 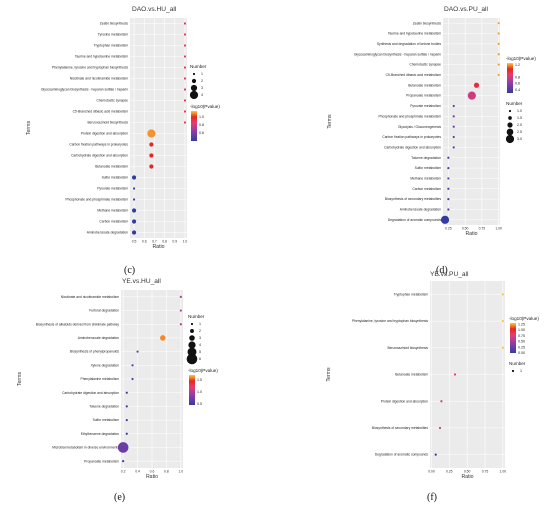 What do you see at coordinates (521, 342) in the screenshot?
I see `color-legend-label: 0.50` at bounding box center [521, 342].